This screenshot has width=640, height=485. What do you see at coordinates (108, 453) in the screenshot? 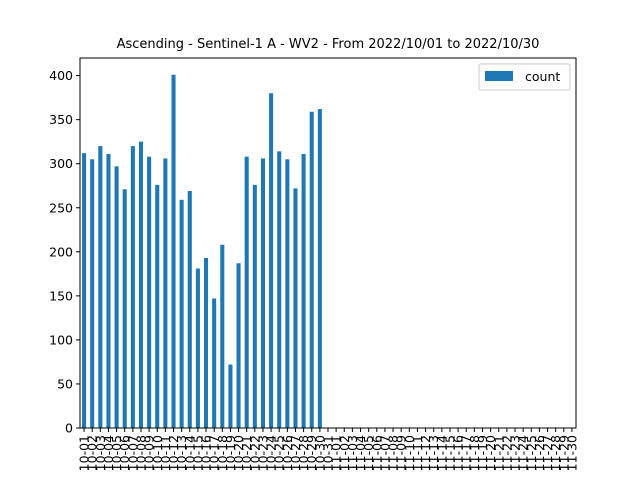
I see `x-tick-label: 10-04` at bounding box center [108, 453].